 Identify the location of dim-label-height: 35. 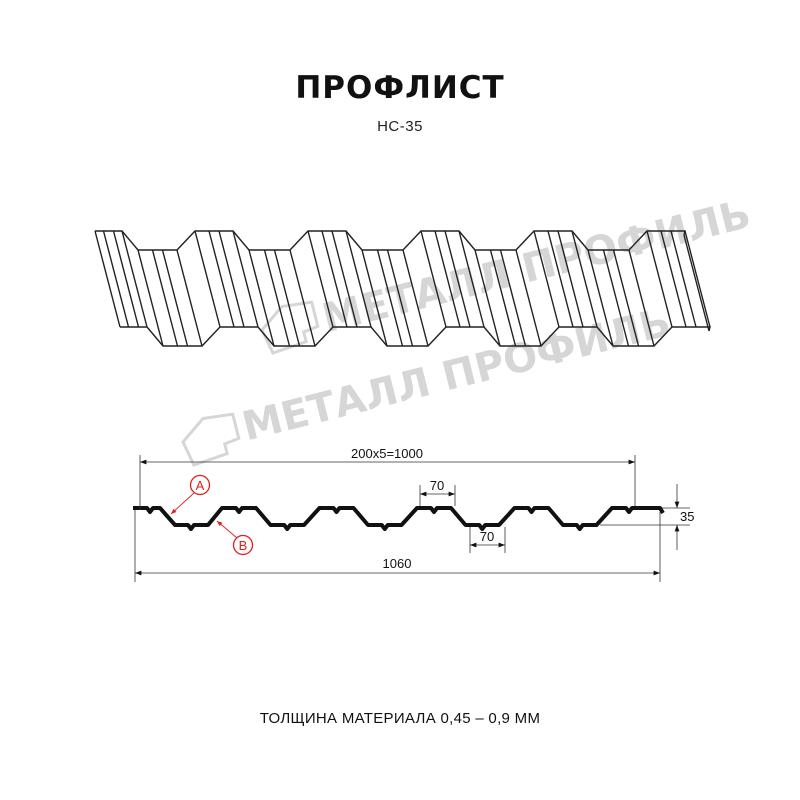
(687, 516).